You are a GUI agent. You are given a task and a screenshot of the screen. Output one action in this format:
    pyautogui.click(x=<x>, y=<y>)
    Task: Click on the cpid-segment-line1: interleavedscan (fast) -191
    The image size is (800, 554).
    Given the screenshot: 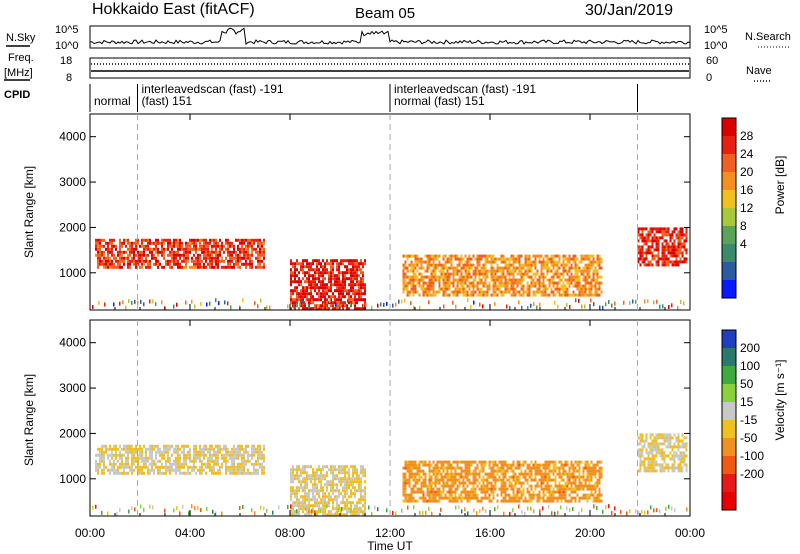 What is the action you would take?
    pyautogui.click(x=213, y=89)
    